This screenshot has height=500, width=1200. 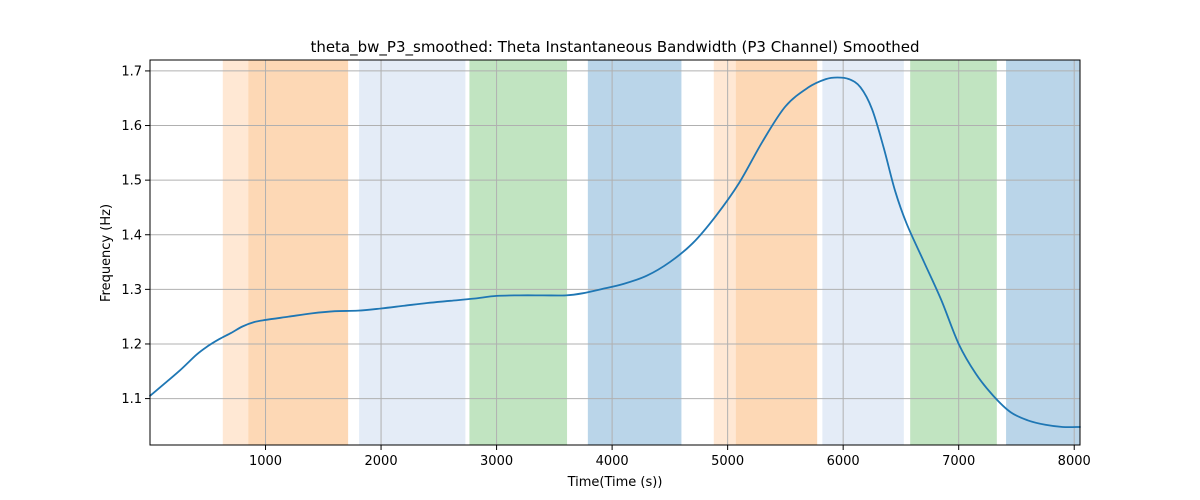 I want to click on y-tick-label: 1.6, so click(x=131, y=126).